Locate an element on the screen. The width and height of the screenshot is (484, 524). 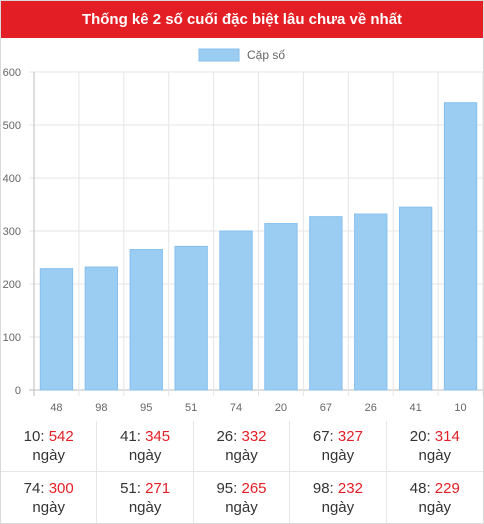
stat-days: 345 is located at coordinates (158, 436).